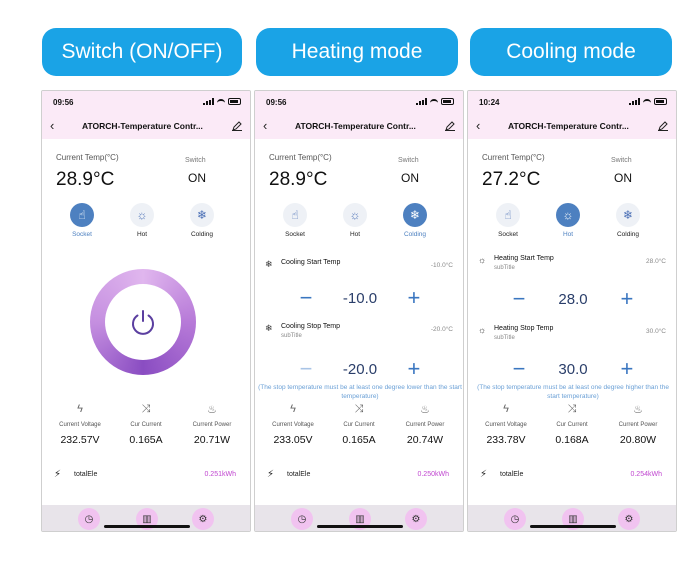 The width and height of the screenshot is (692, 583). What do you see at coordinates (504, 268) in the screenshot?
I see `start-temp-subtitle: subTitle` at bounding box center [504, 268].